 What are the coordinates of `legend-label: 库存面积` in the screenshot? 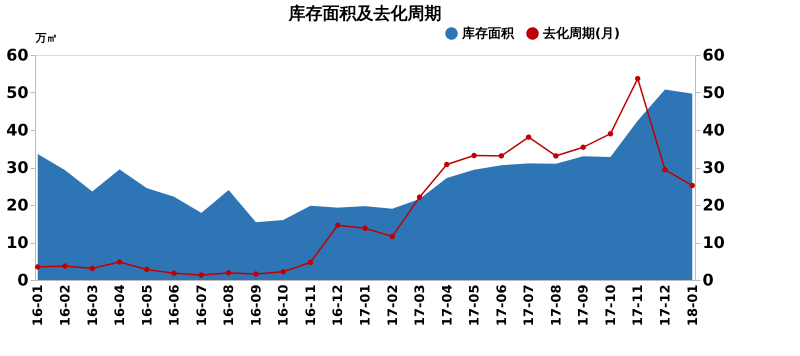 It's located at (488, 34).